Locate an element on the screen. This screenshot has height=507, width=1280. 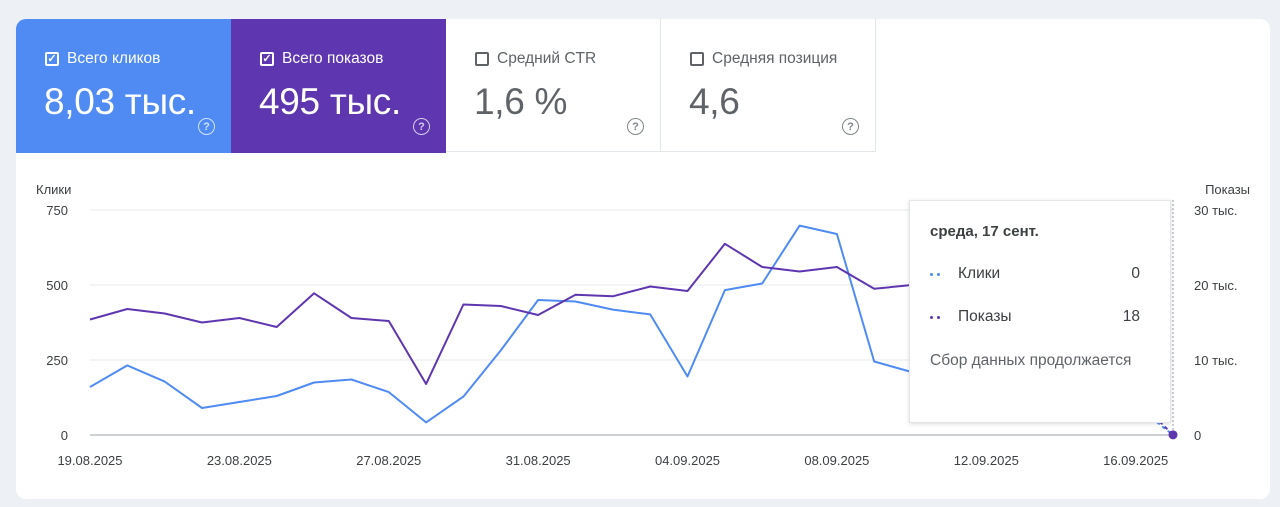
metric-label: Средний CTR is located at coordinates (547, 58).